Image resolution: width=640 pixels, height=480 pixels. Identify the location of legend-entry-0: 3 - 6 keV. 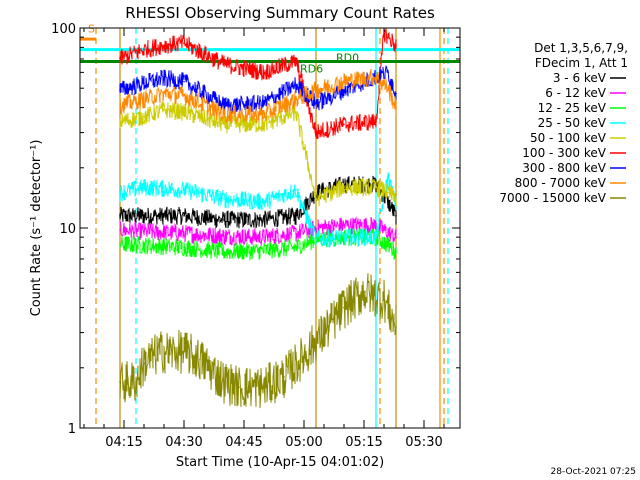
(580, 78).